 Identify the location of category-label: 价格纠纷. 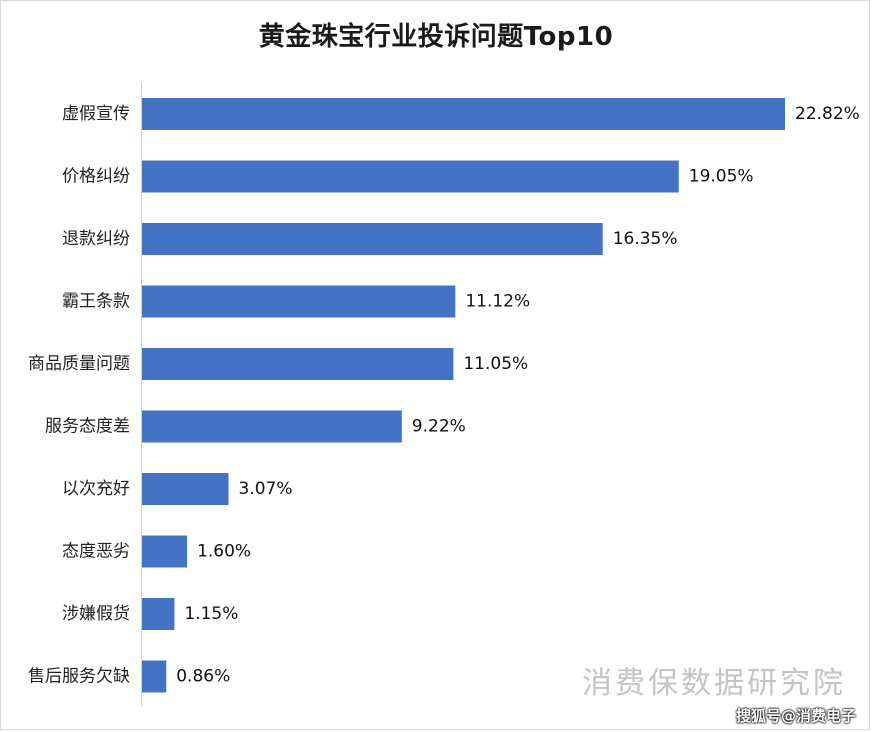
(96, 177).